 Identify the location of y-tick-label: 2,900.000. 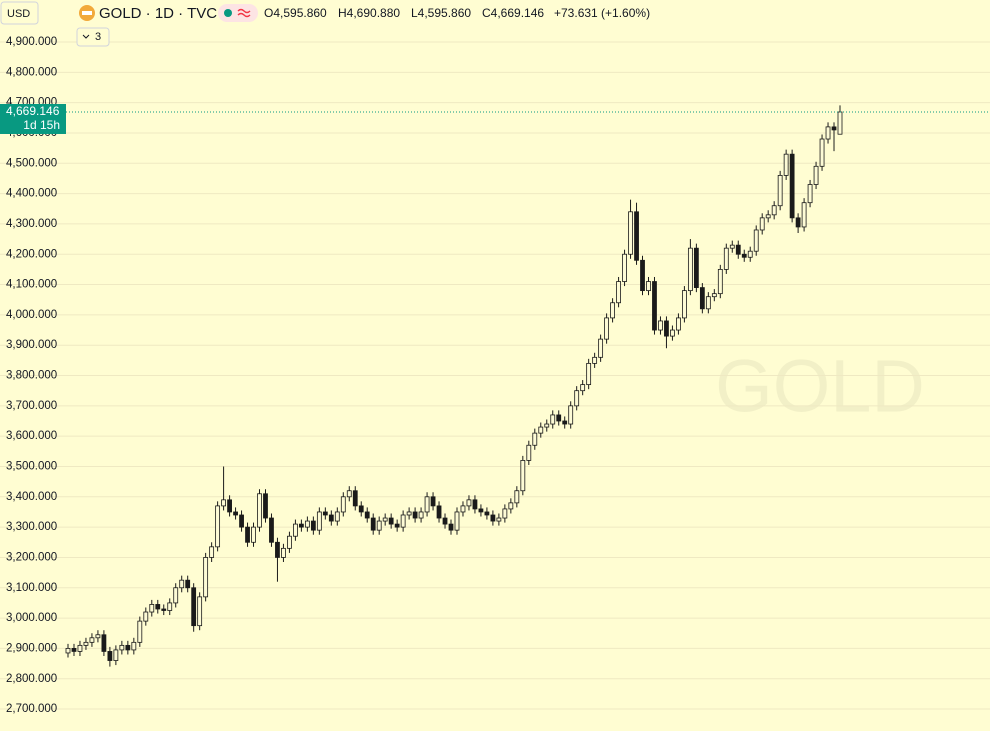
(31, 648).